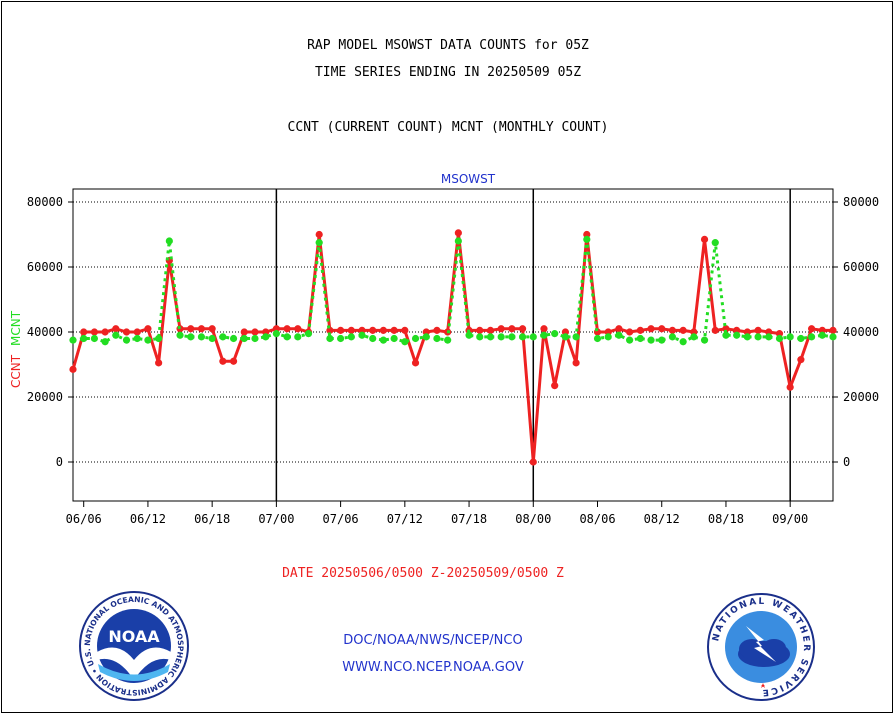 The width and height of the screenshot is (896, 716). What do you see at coordinates (45, 267) in the screenshot?
I see `y-tick-label-left: 60000` at bounding box center [45, 267].